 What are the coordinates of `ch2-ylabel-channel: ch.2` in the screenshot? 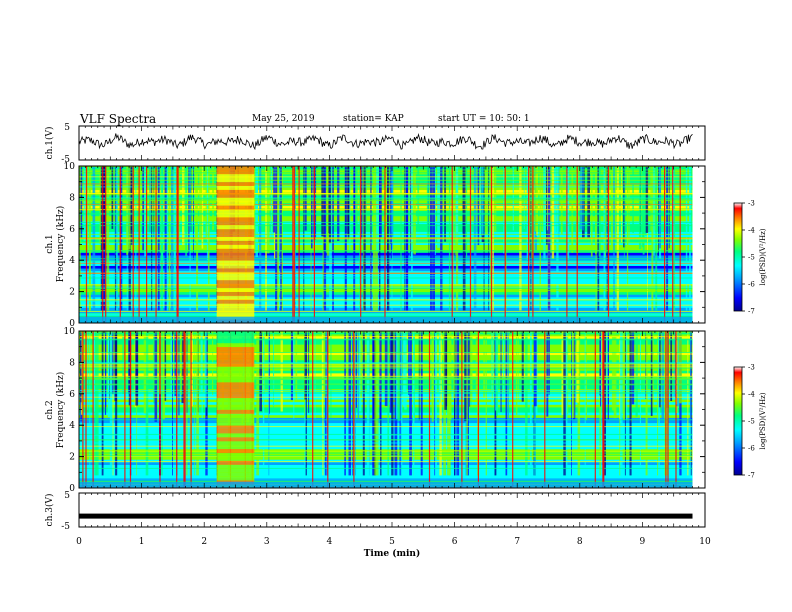 It's located at (50, 409).